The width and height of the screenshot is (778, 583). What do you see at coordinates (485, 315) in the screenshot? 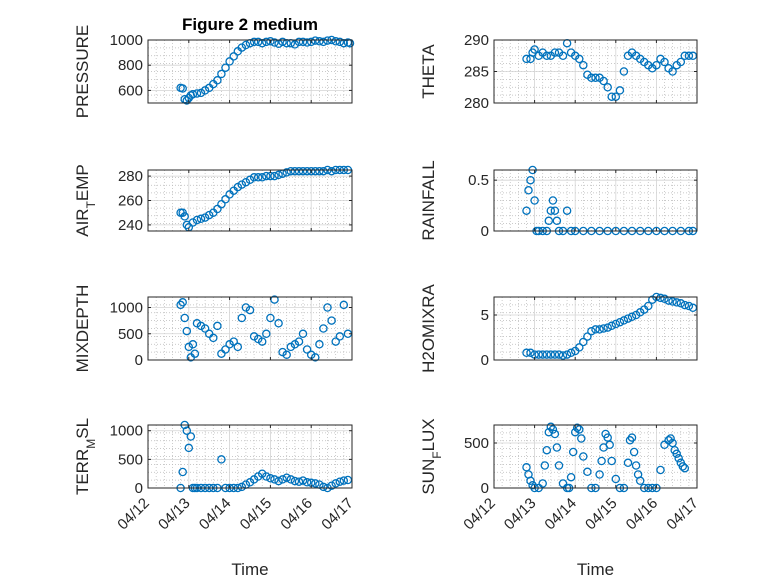
I see `y-tick-label: 5` at bounding box center [485, 315].